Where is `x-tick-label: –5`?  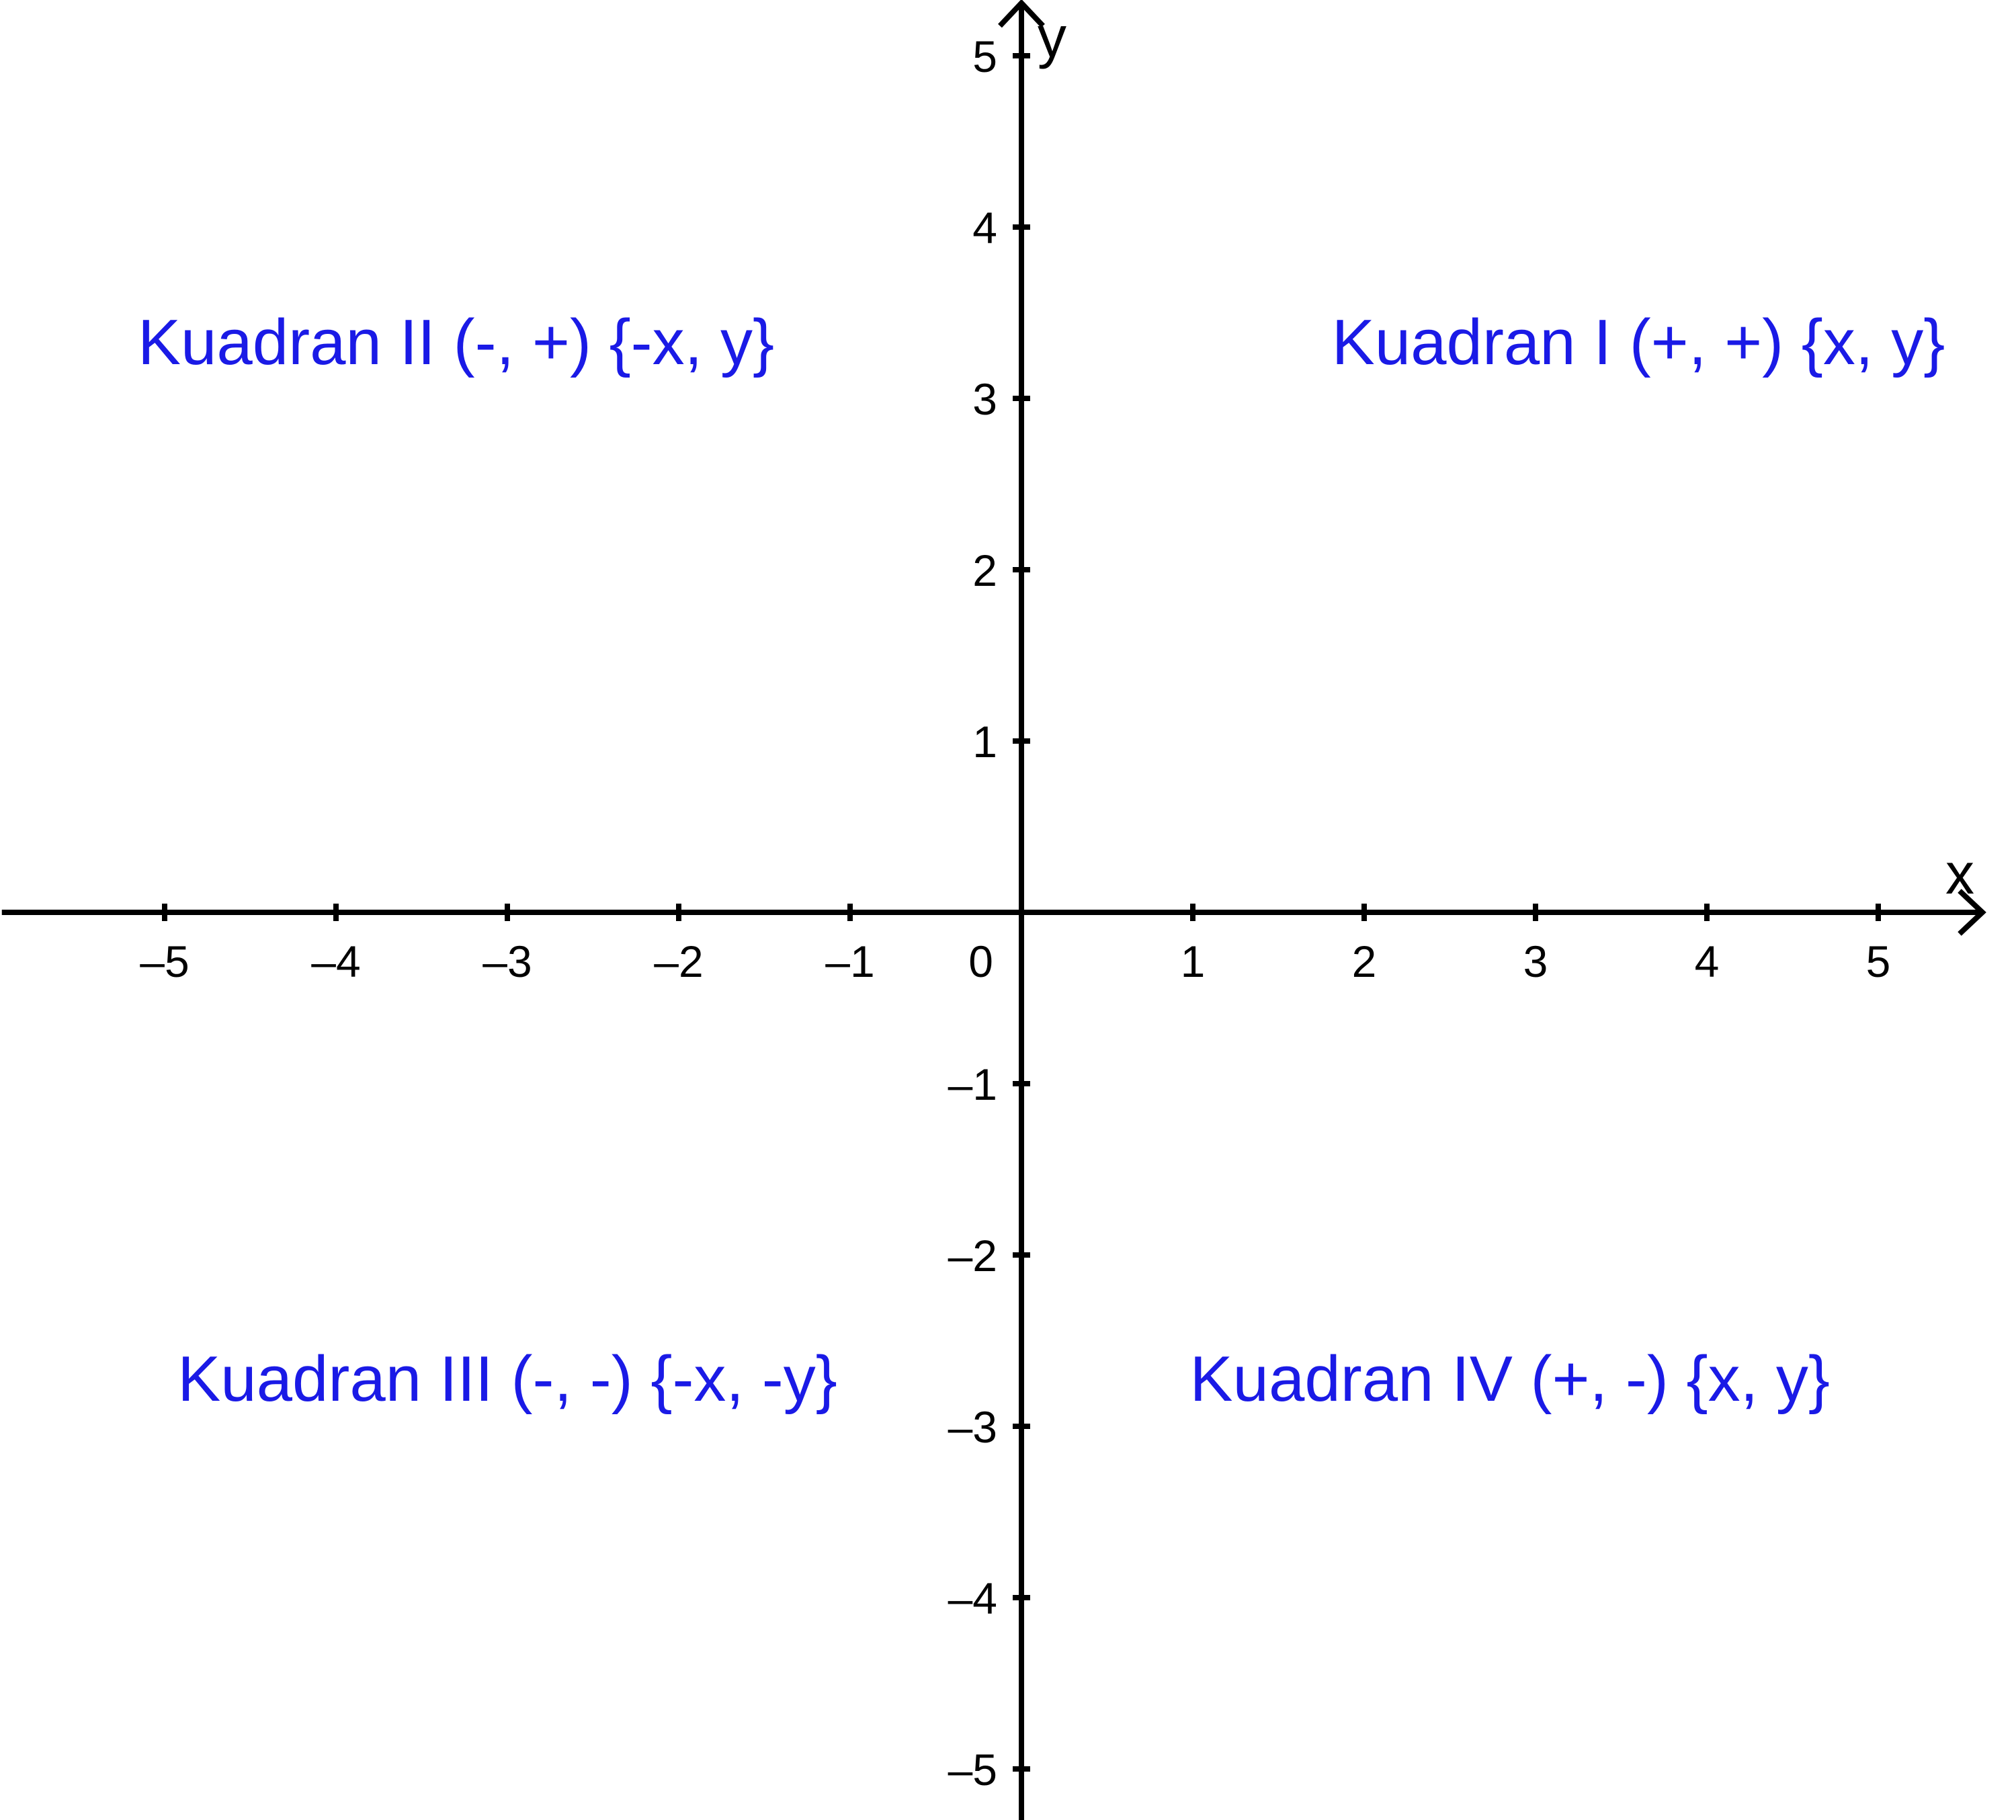
x-tick-label: –5 is located at coordinates (165, 961).